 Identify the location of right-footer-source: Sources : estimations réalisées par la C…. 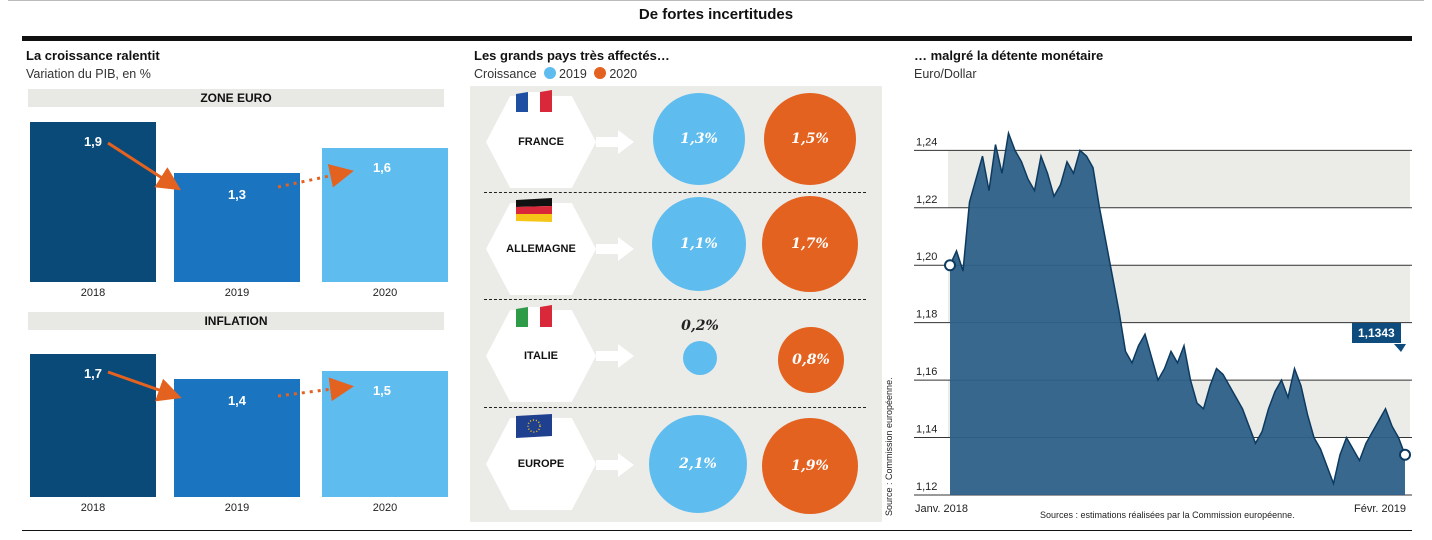
(1167, 515).